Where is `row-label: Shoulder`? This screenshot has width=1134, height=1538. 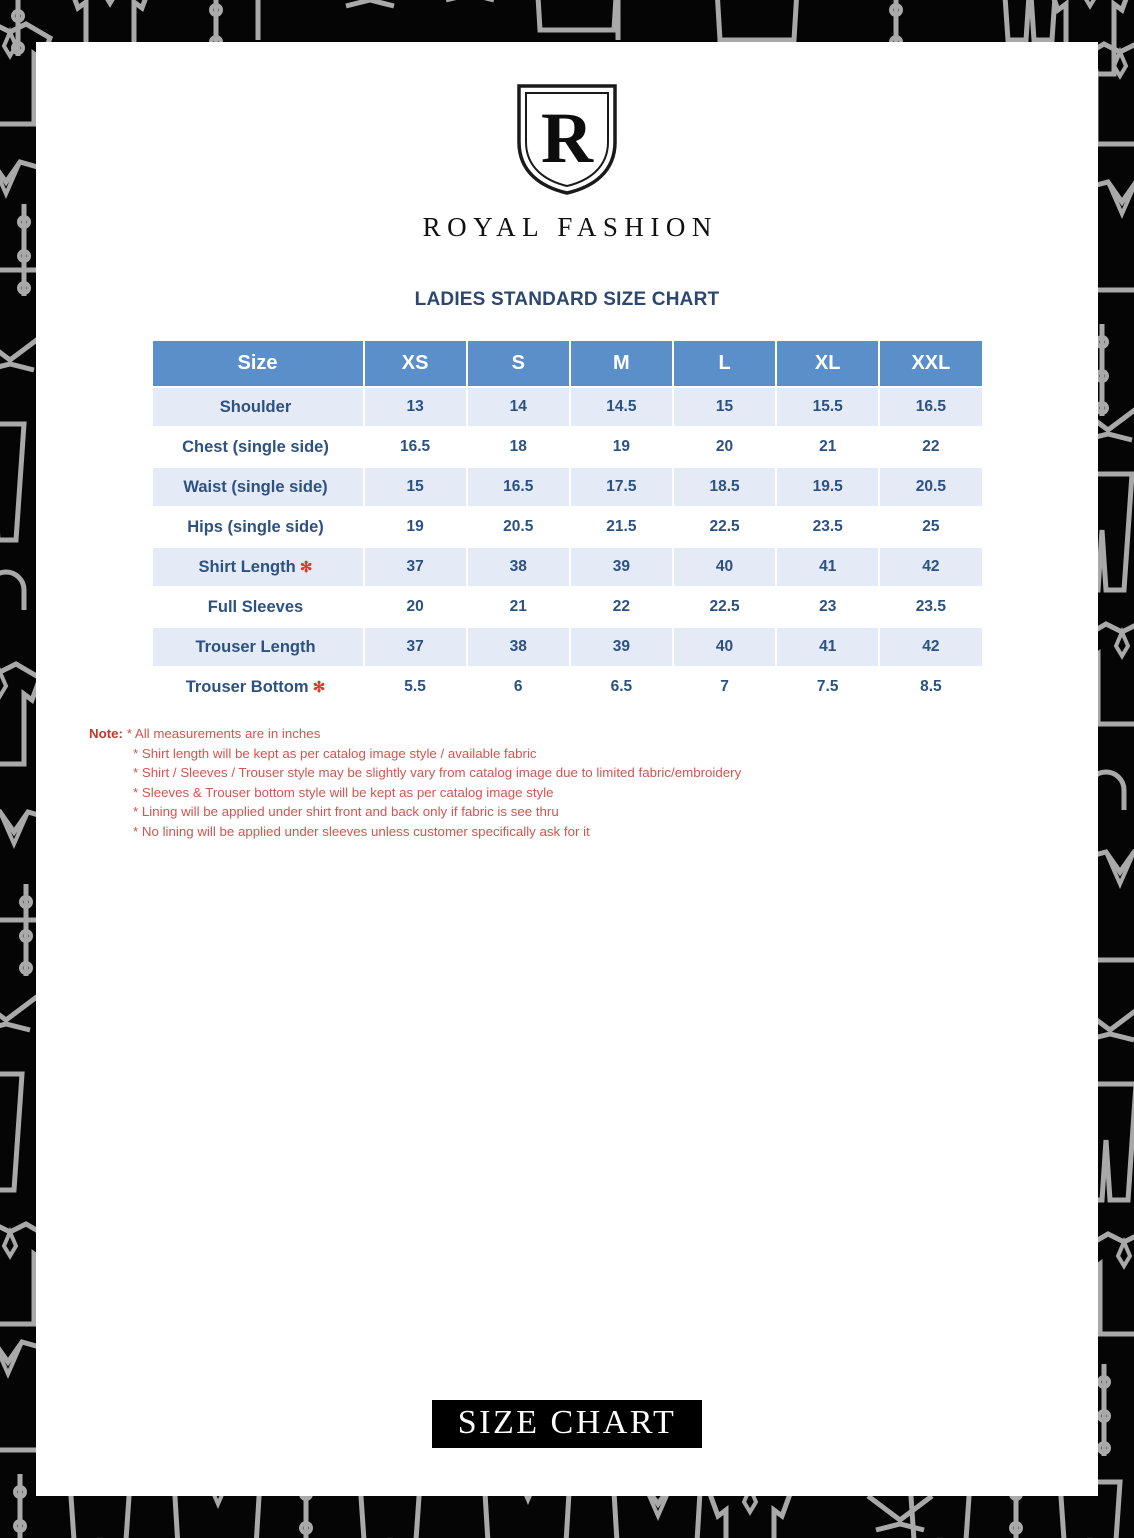 row-label: Shoulder is located at coordinates (257, 407).